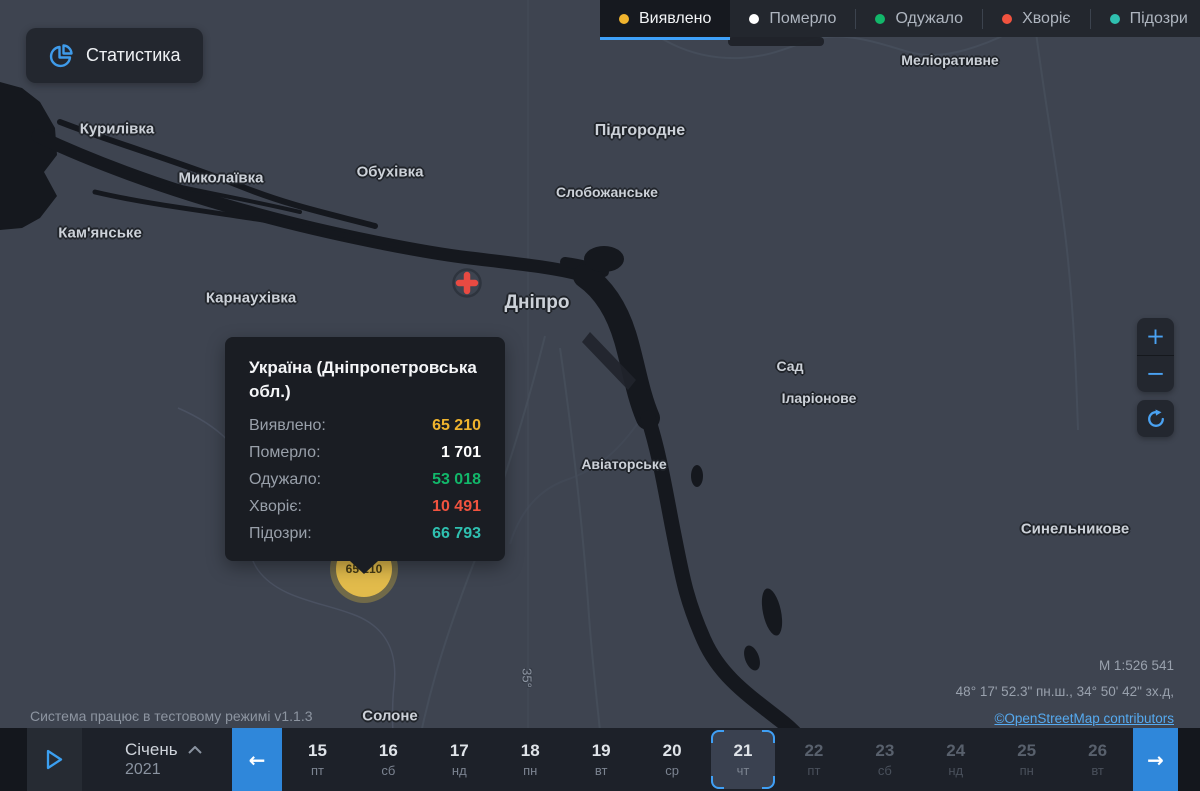 Image resolution: width=1200 pixels, height=791 pixels. I want to click on date-cell-18: 18 пн, so click(530, 759).